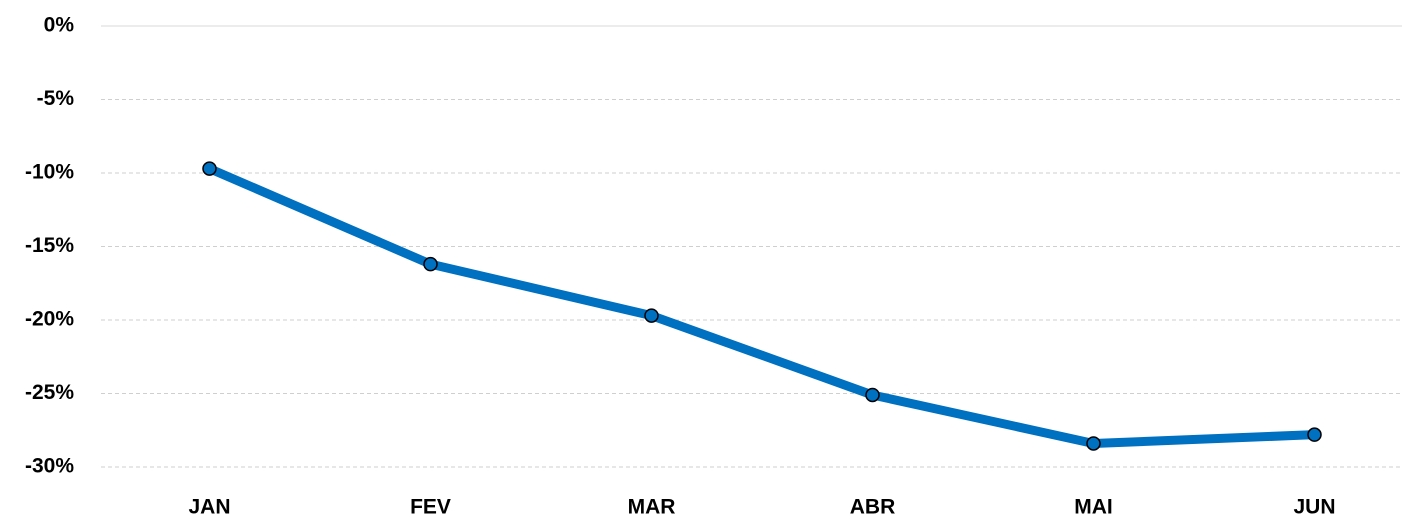  I want to click on y-tick-label: -10%, so click(49, 172).